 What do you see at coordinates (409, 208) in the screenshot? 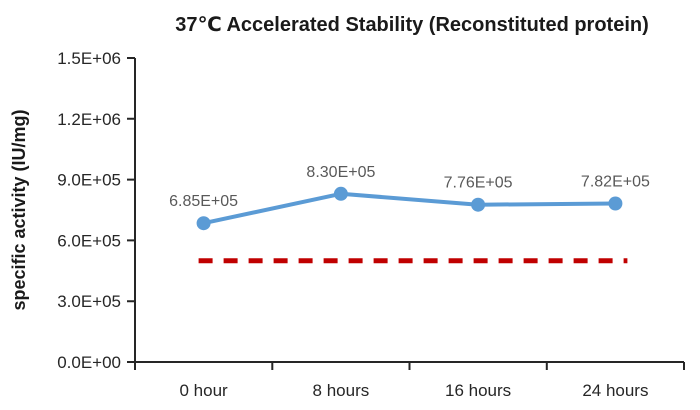
I see `series-line` at bounding box center [409, 208].